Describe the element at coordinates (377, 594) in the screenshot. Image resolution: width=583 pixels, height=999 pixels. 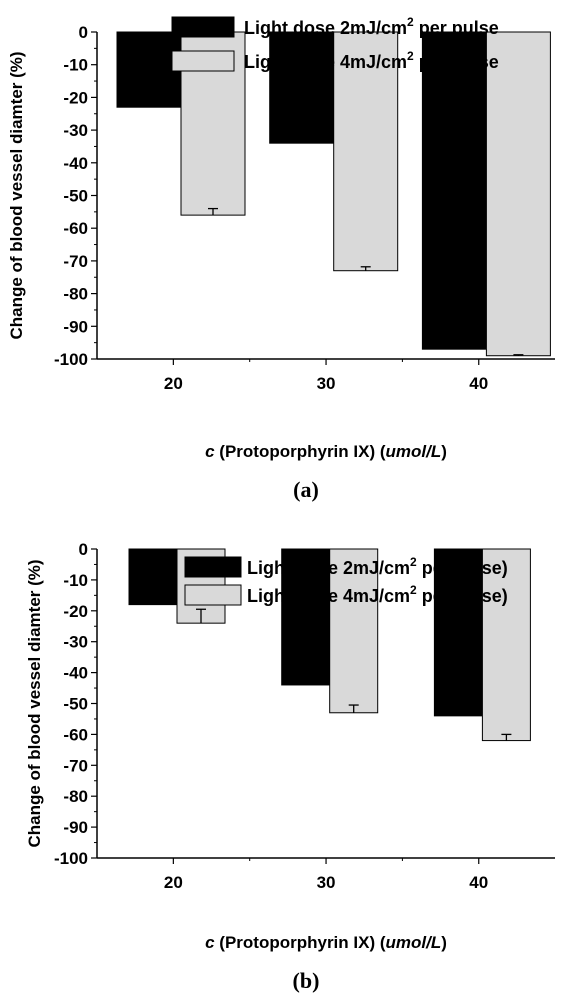
I see `legend-label-2: Light dose 4mJ/cm2 per pulse)` at that location.